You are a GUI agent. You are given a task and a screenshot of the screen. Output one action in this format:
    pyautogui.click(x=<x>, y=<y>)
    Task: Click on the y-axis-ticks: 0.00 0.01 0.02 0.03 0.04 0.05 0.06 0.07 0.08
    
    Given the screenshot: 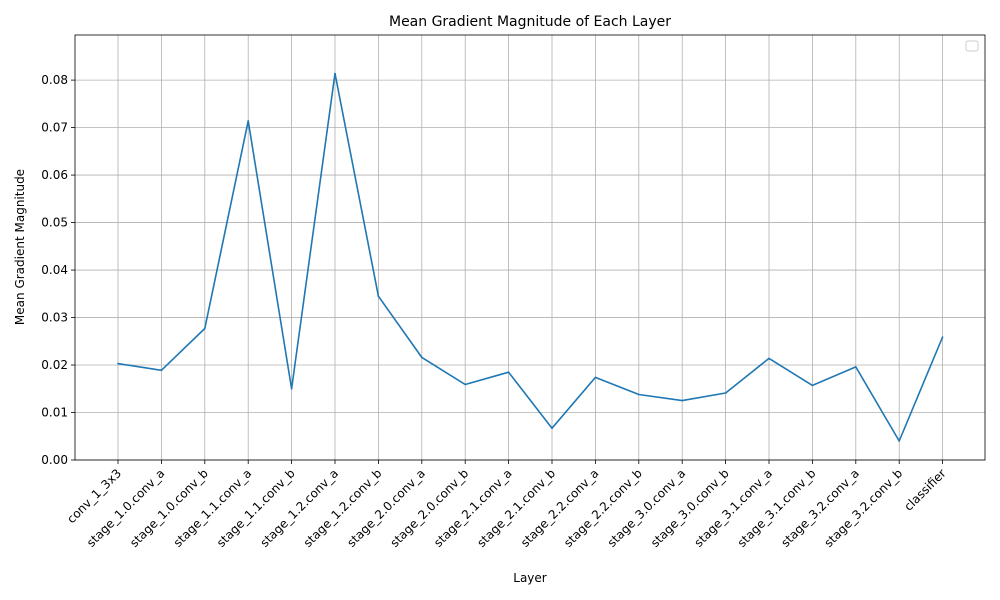 What is the action you would take?
    pyautogui.click(x=58, y=270)
    